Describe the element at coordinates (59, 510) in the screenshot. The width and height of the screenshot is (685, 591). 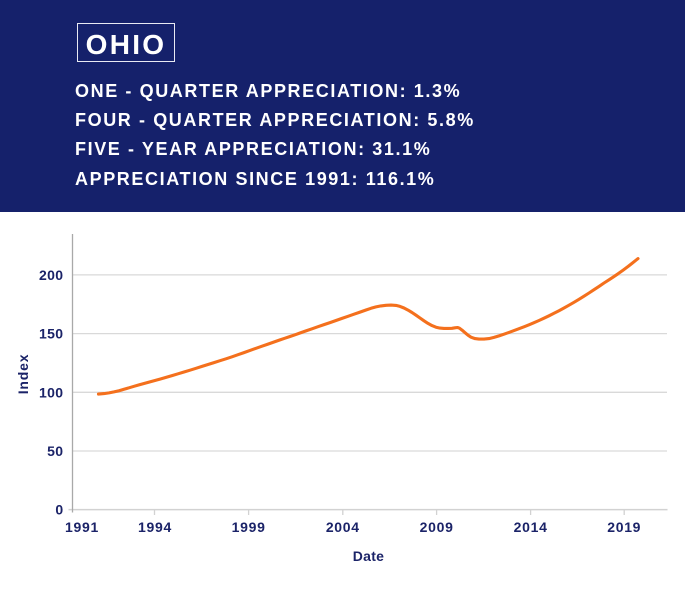
I see `svg-text: 0` at that location.